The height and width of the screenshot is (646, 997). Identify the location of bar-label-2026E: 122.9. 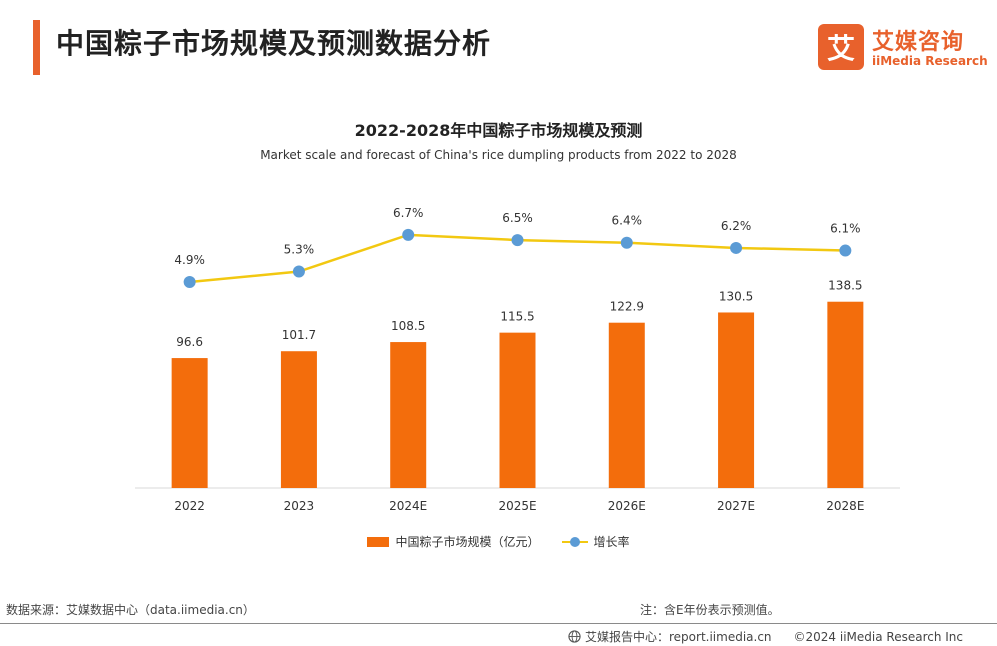
(627, 307).